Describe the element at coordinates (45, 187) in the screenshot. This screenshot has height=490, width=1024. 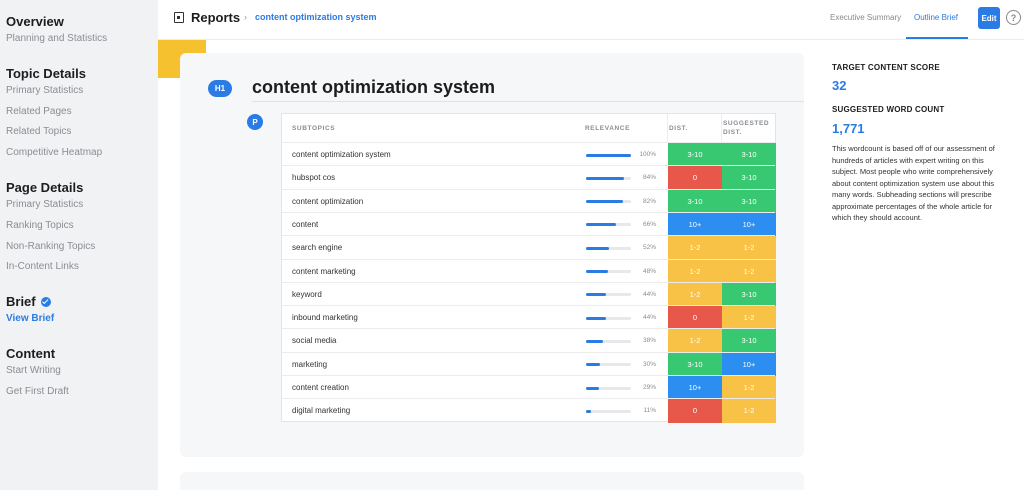
I see `sidebar-section-label: Page Details` at that location.